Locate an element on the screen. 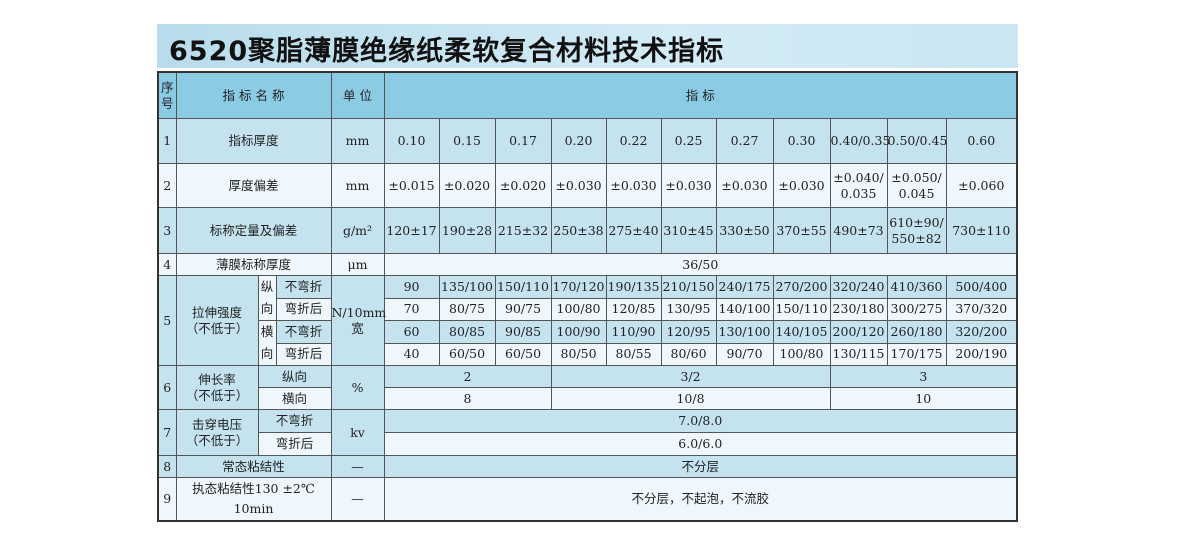 This screenshot has width=1200, height=539. value-cell: 0.40/0.35 is located at coordinates (859, 141).